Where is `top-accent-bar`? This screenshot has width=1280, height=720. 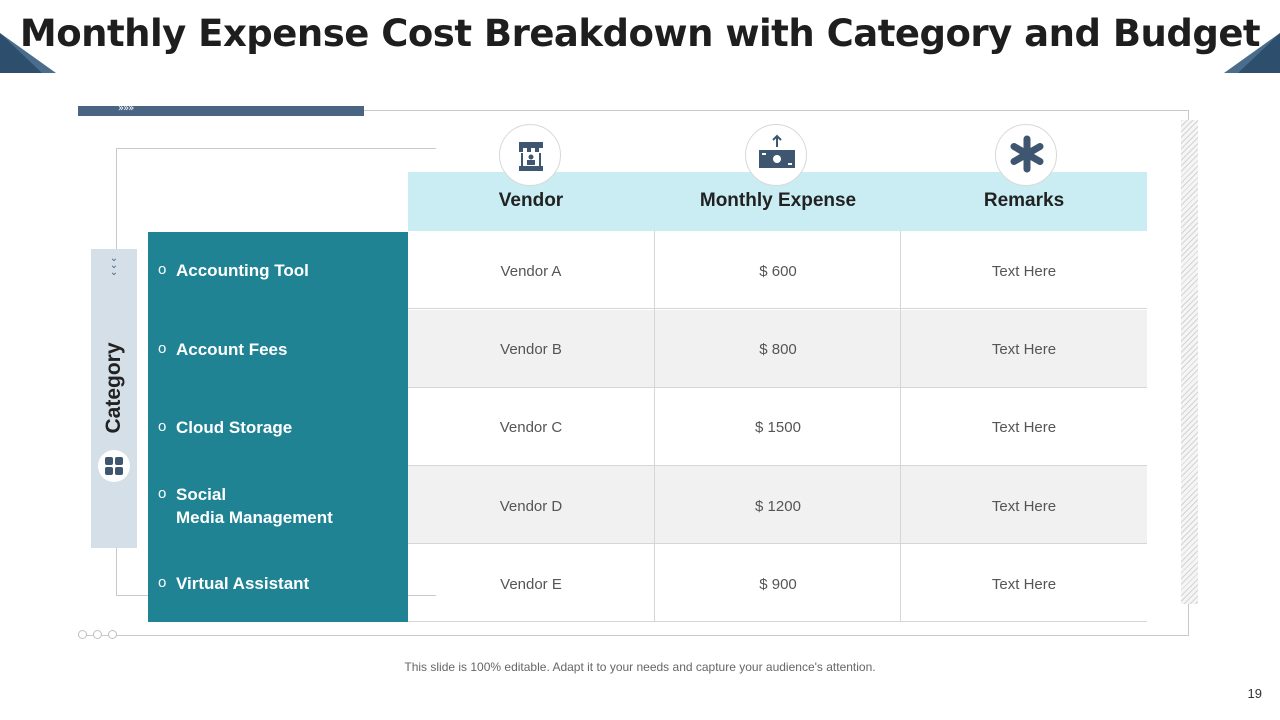
top-accent-bar is located at coordinates (221, 111).